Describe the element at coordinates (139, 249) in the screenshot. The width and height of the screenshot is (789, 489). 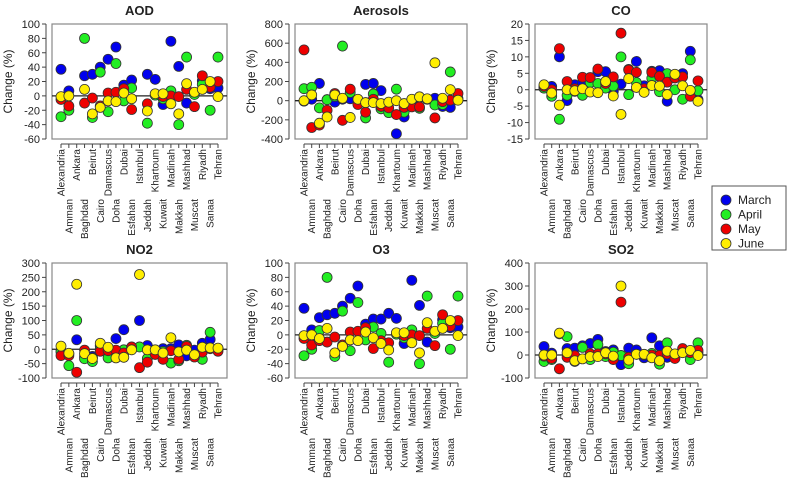
I see `chart-title: NO2` at that location.